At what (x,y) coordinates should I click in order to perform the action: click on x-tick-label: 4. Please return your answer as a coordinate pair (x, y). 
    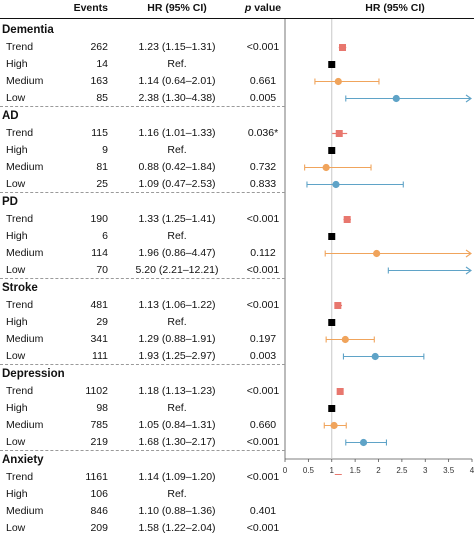
    Looking at the image, I should click on (472, 470).